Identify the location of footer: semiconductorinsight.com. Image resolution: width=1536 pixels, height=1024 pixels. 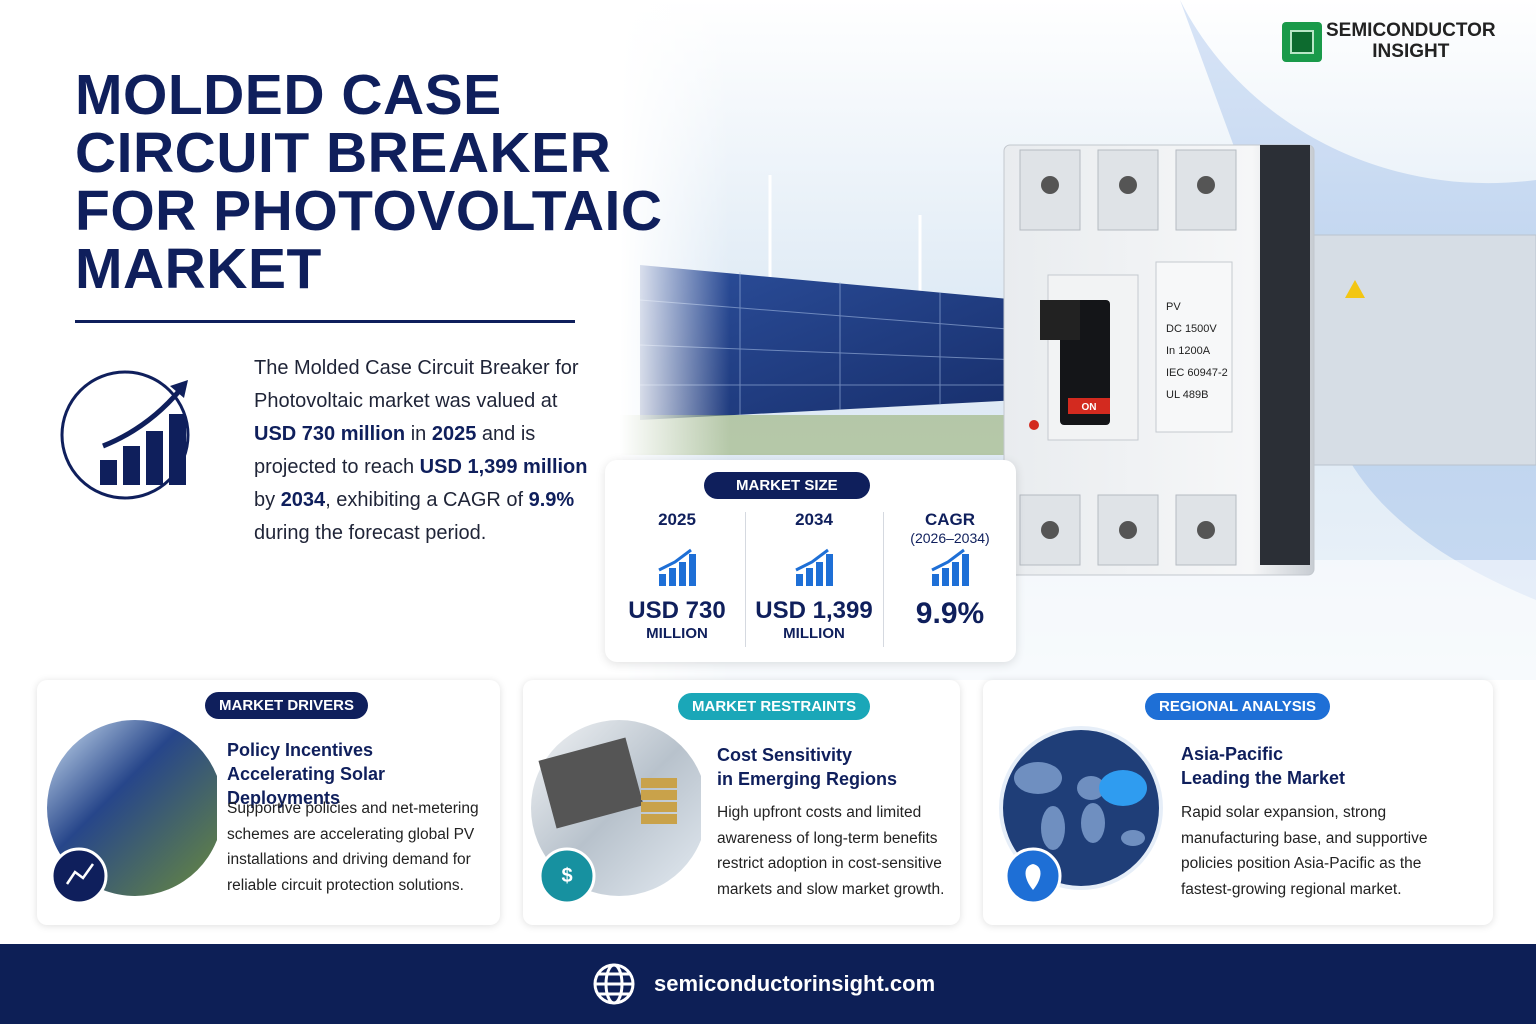
(768, 984).